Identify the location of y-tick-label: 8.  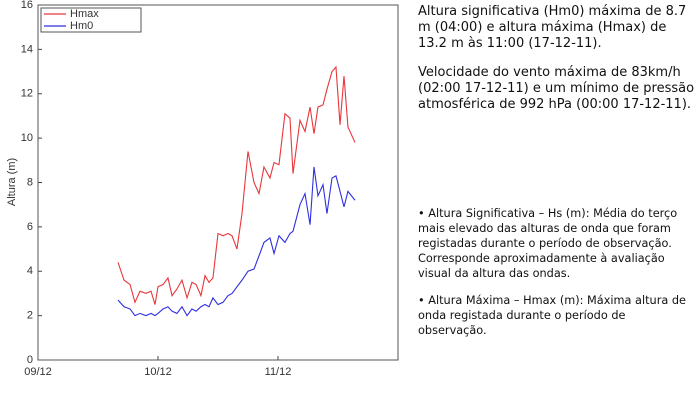
(30, 182).